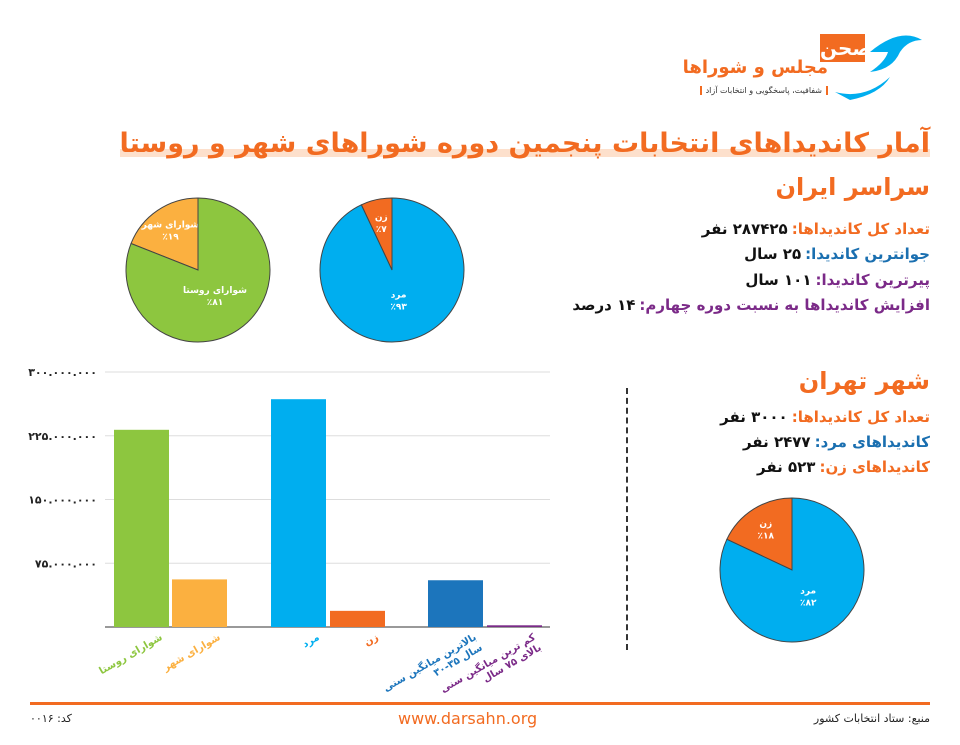 Image resolution: width=960 pixels, height=745 pixels. Describe the element at coordinates (808, 604) in the screenshot. I see `pie-slice-percent: ٪۸۲` at that location.